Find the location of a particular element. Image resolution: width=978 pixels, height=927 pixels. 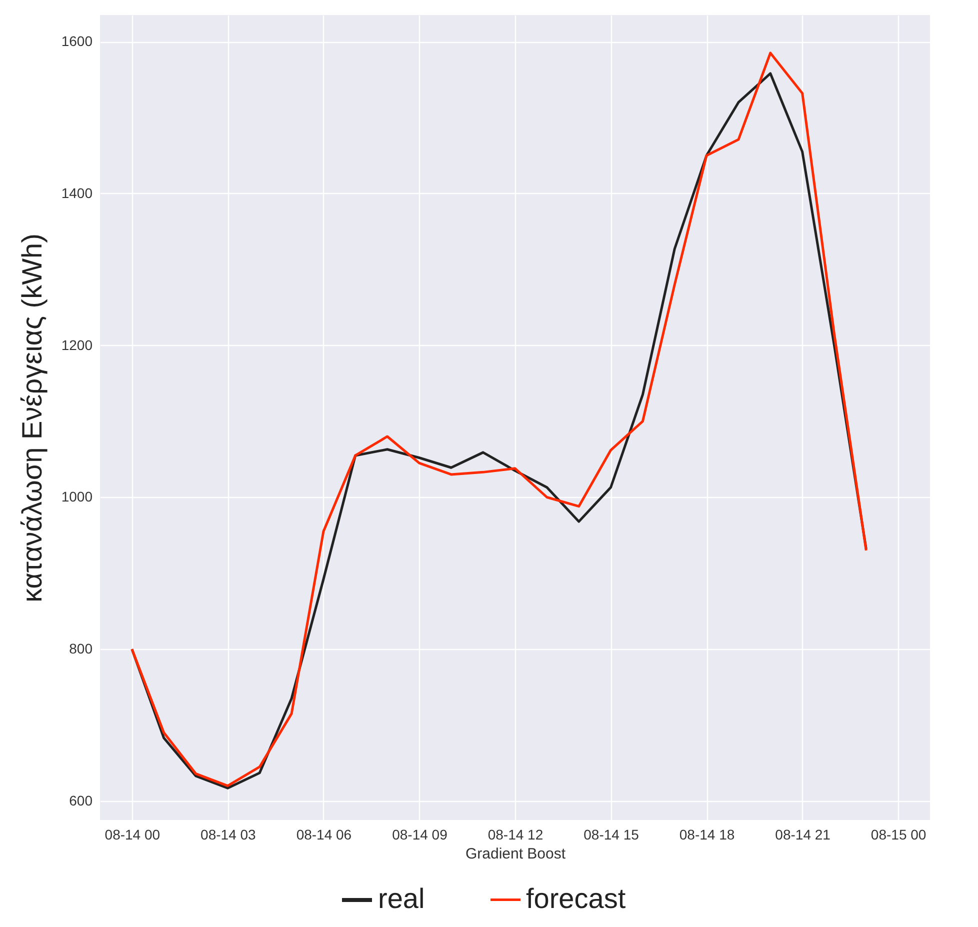

x-tick-label: 08-14 21 is located at coordinates (803, 834).